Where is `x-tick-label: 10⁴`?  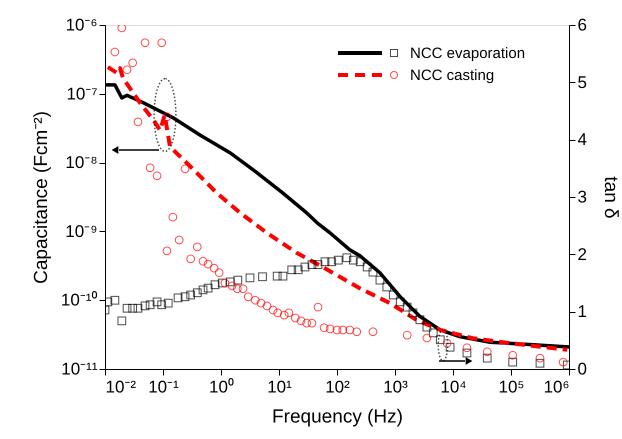
x-tick-label: 10⁴ is located at coordinates (453, 387).